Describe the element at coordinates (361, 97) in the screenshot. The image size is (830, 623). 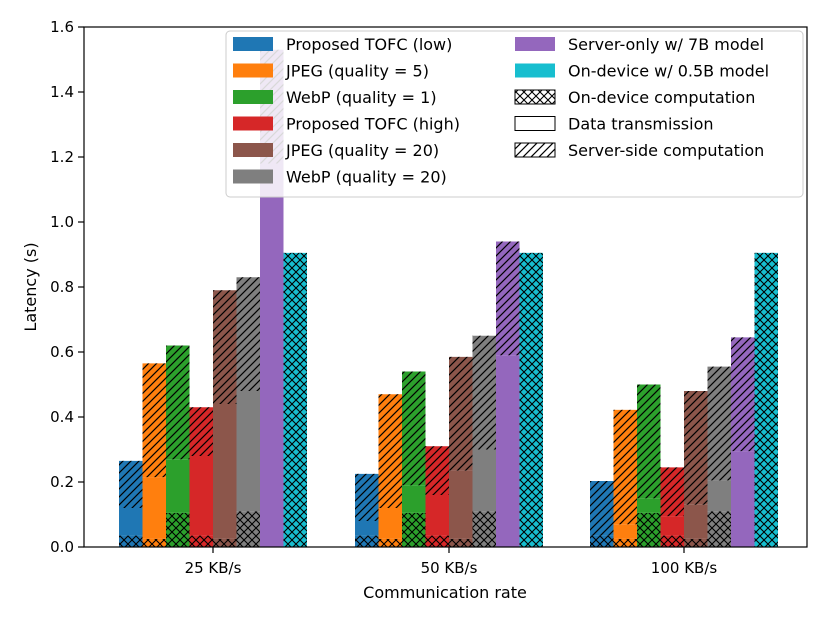
I see `legend-label: WebP (quality = 1)` at that location.